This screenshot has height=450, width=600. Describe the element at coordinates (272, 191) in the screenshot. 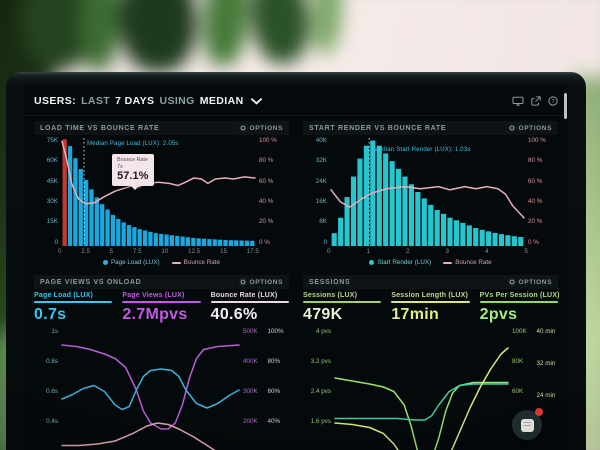

I see `y-axis-right: 100 % 80 % 60 % 40 % 20 % 0 %` at that location.